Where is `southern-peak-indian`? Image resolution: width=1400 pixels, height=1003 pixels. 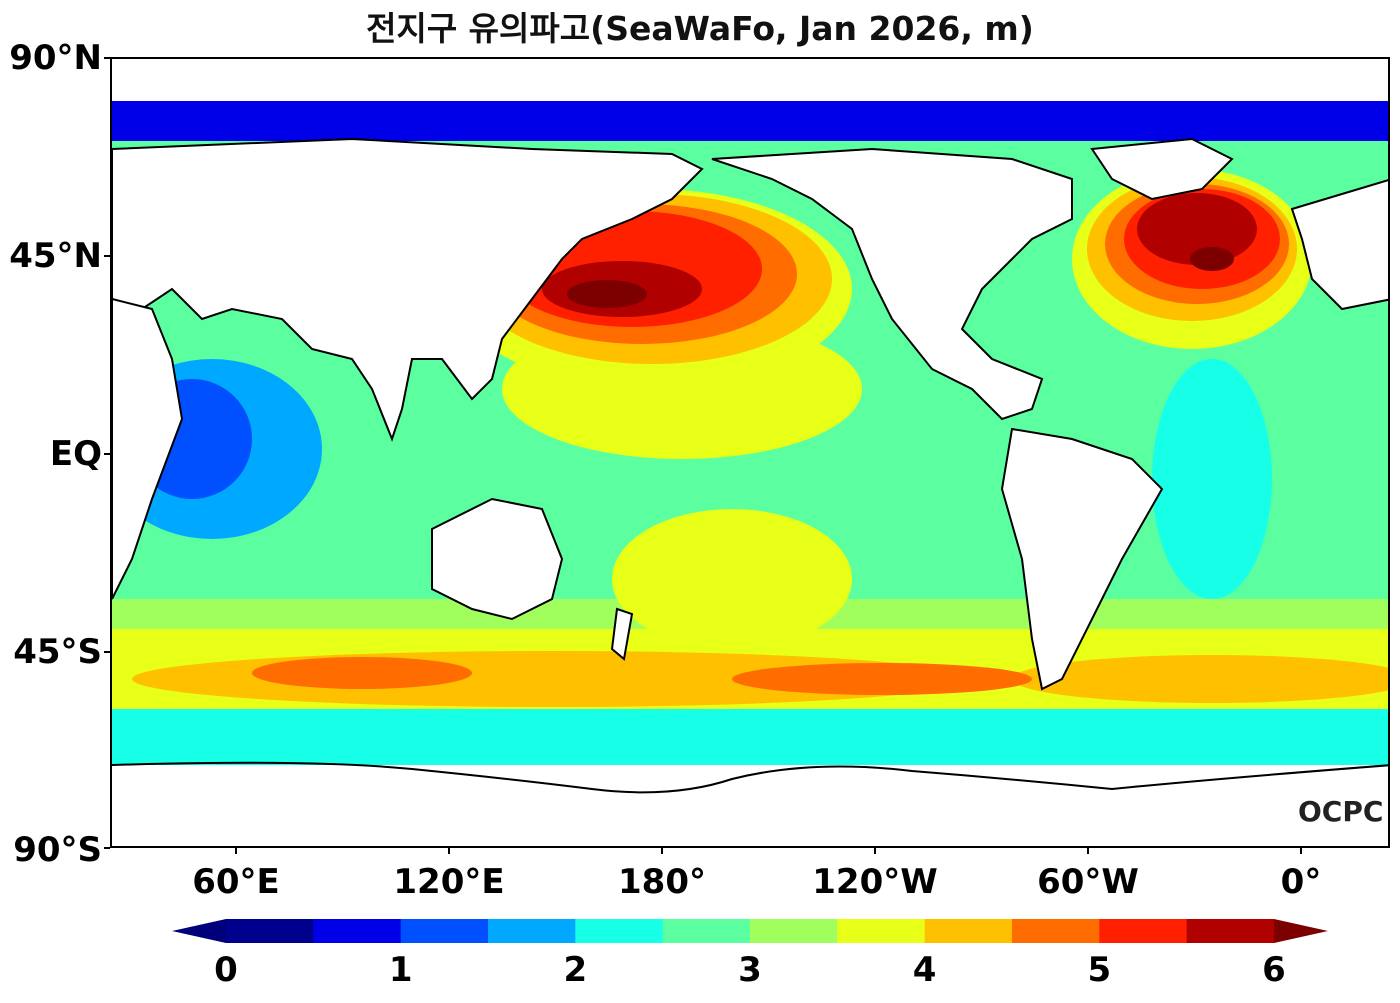 southern-peak-indian is located at coordinates (362, 673).